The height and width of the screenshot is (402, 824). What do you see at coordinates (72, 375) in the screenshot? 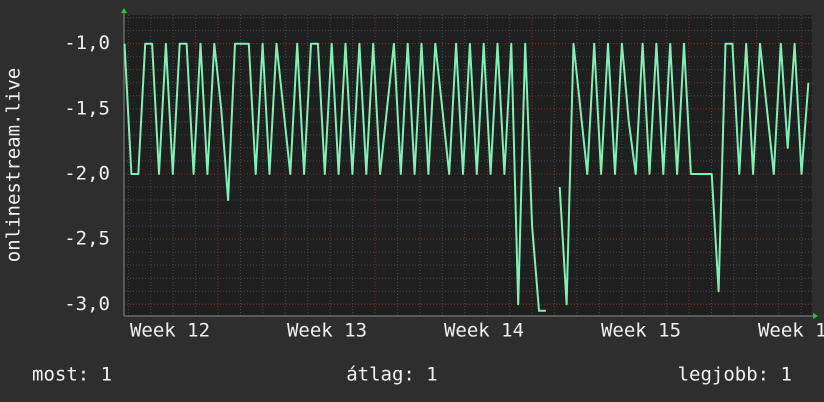
I see `stat-now: most: 1` at bounding box center [72, 375].